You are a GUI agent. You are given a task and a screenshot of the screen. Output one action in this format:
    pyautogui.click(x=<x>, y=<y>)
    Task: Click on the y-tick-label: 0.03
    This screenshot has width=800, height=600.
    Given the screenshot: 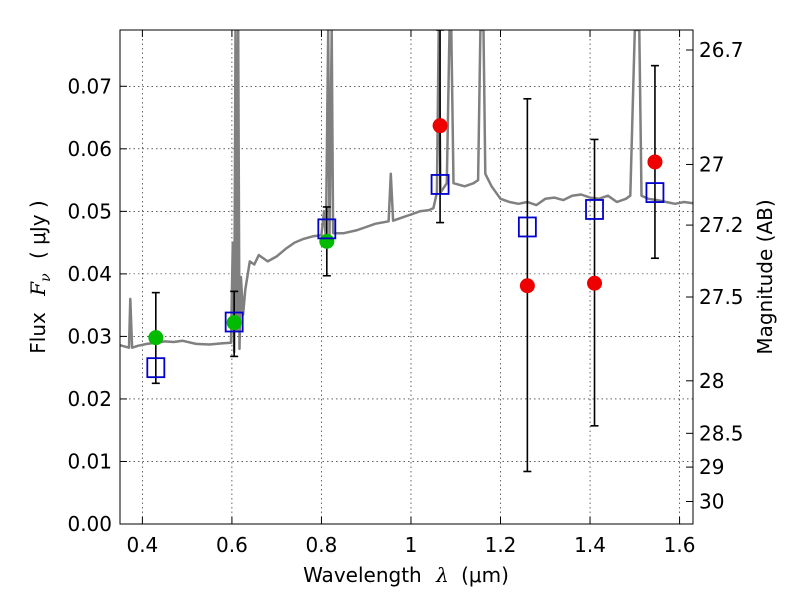 What is the action you would take?
    pyautogui.click(x=89, y=336)
    